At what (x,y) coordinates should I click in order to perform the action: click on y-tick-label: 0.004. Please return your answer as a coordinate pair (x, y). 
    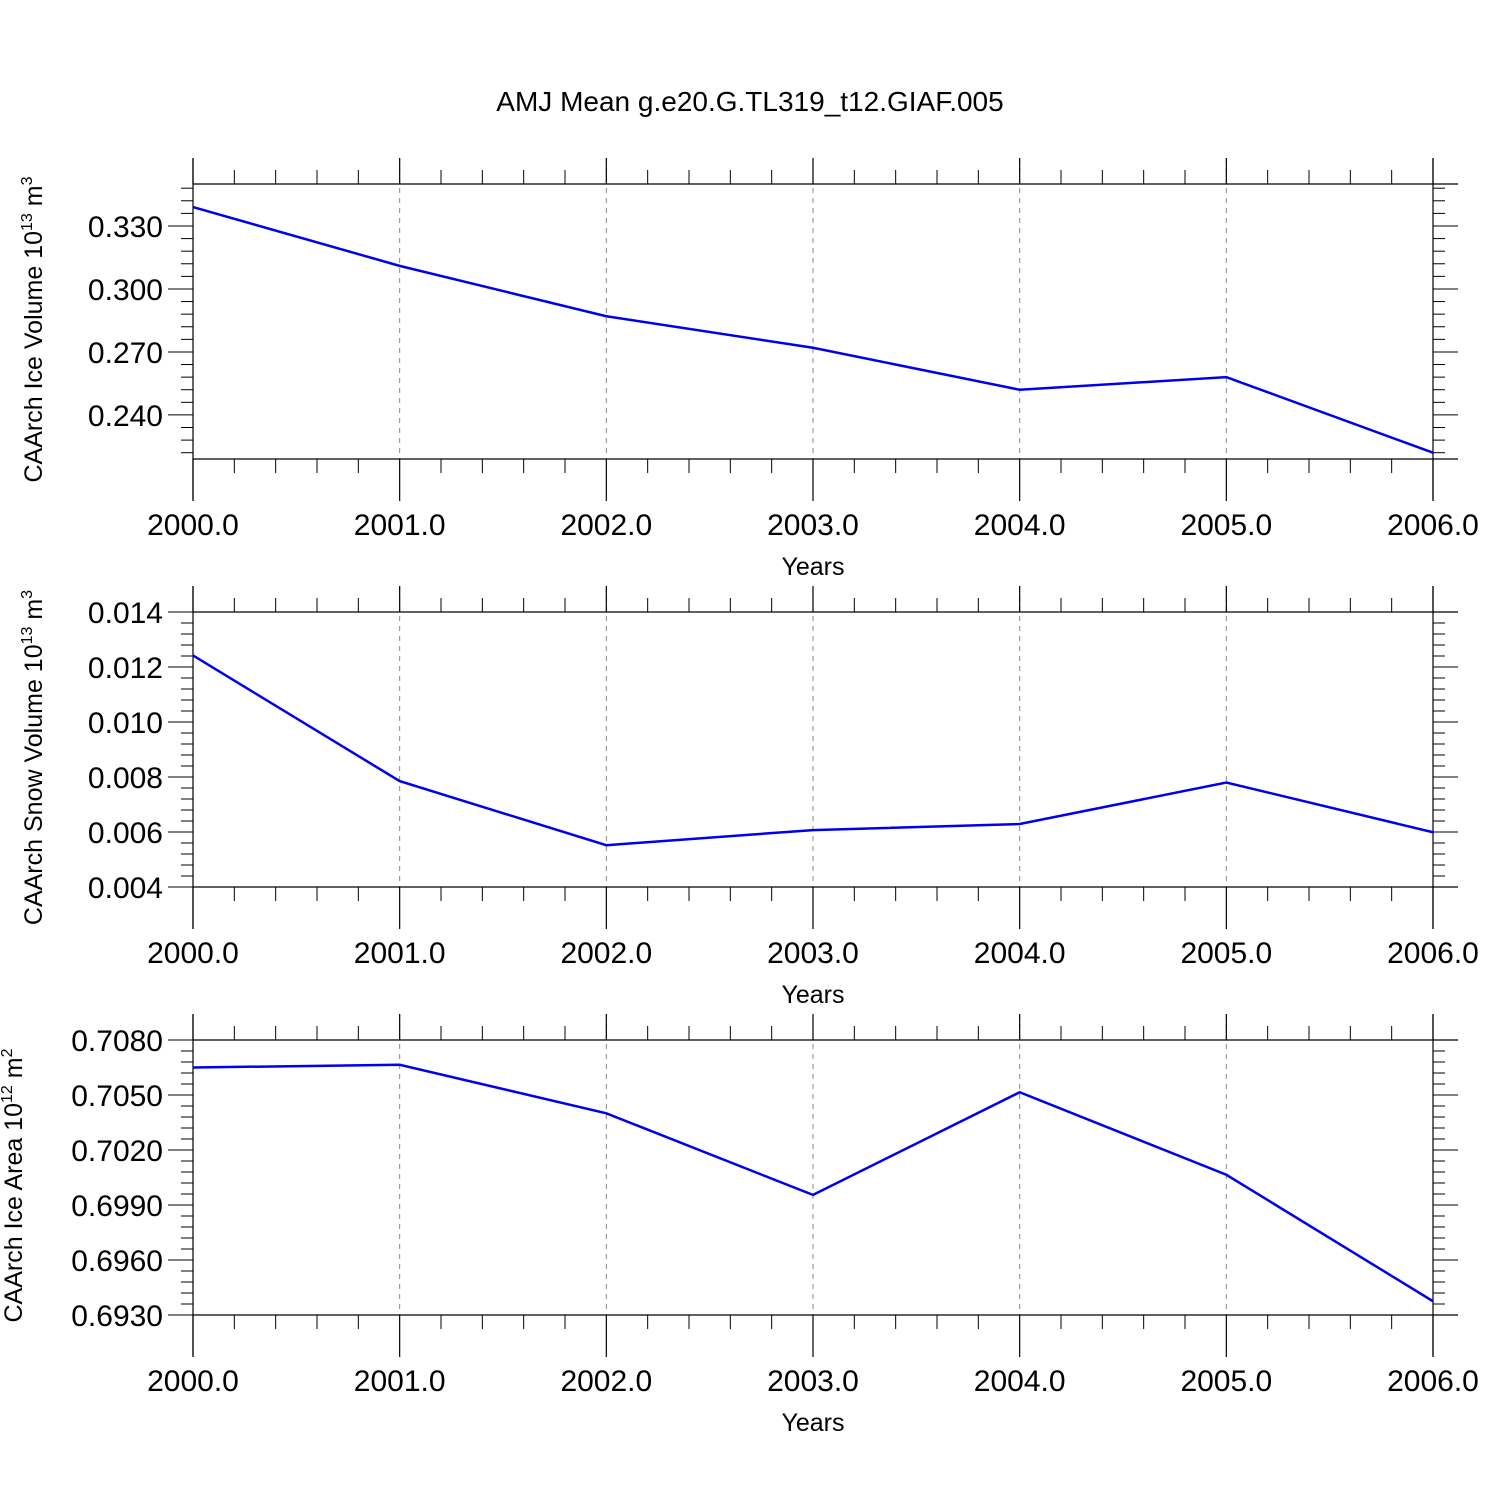
    Looking at the image, I should click on (125, 888).